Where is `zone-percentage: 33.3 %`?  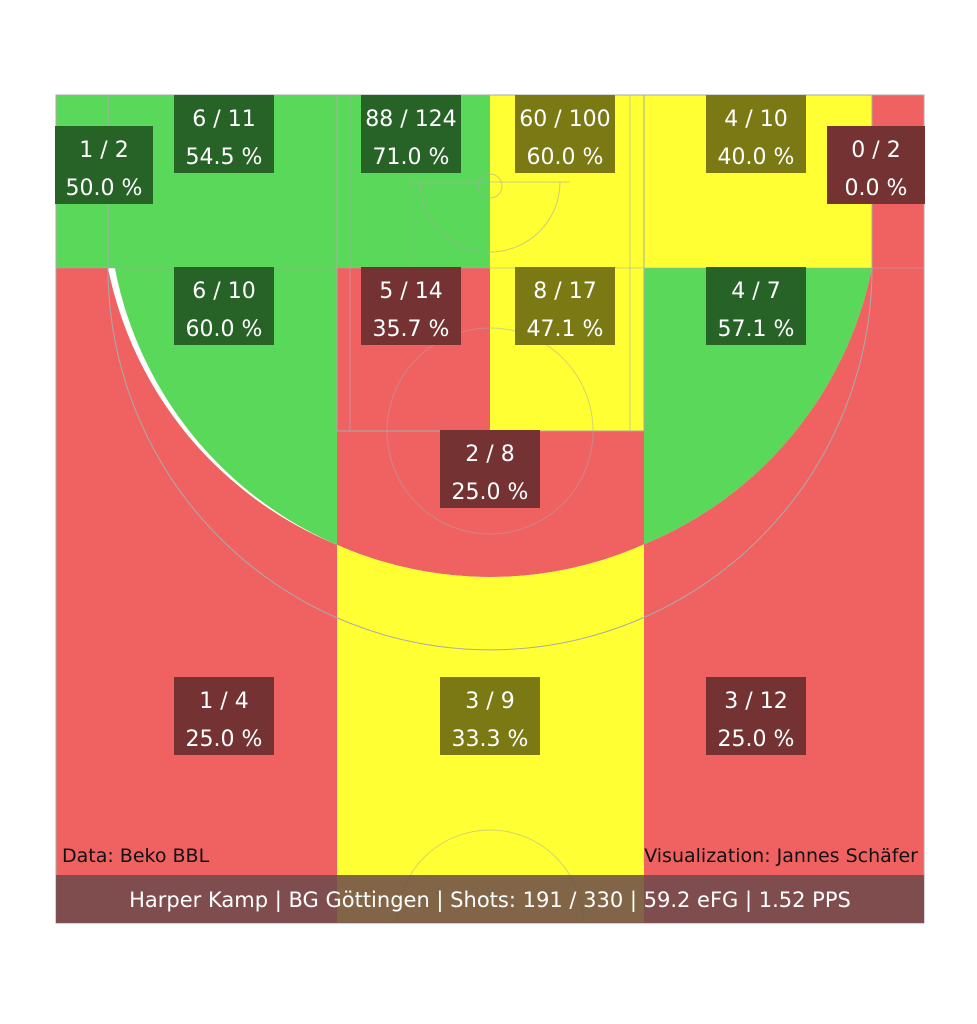
zone-percentage: 33.3 % is located at coordinates (490, 739).